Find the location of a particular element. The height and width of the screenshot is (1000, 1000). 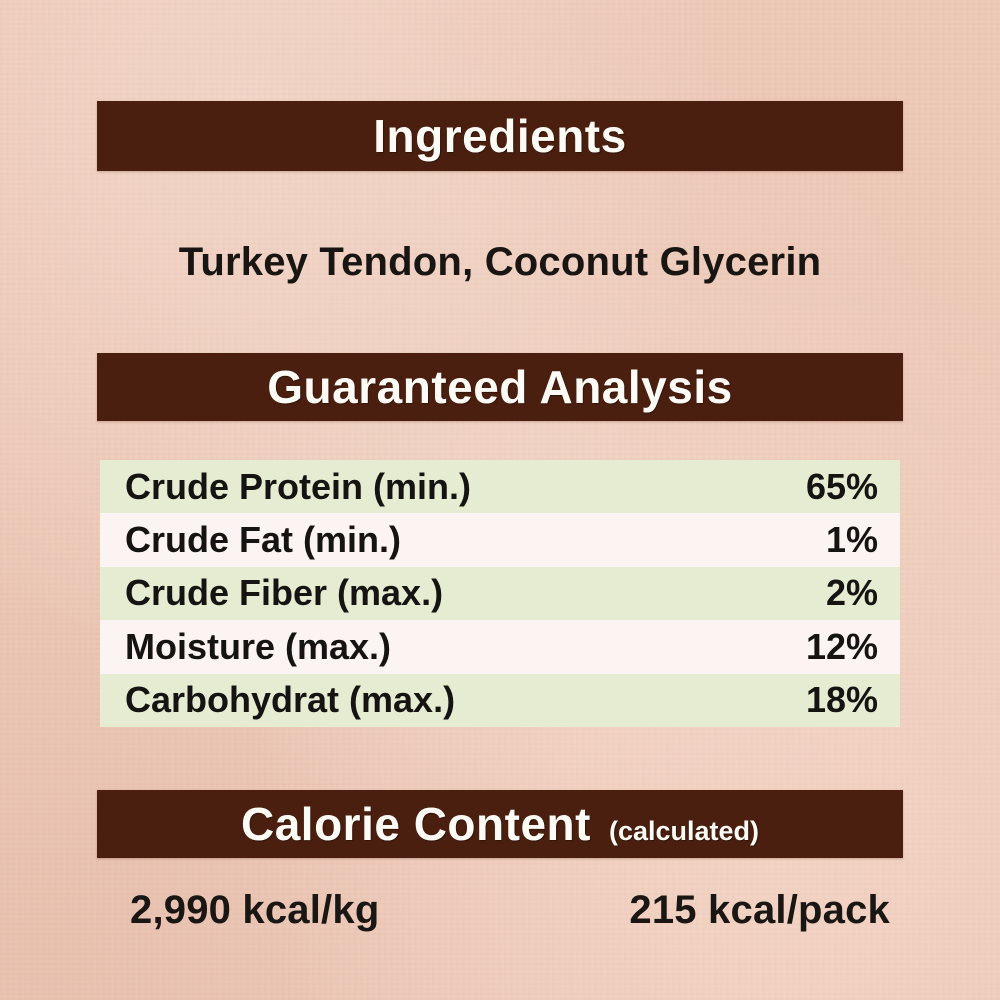

nutrient-value: 12% is located at coordinates (841, 646).